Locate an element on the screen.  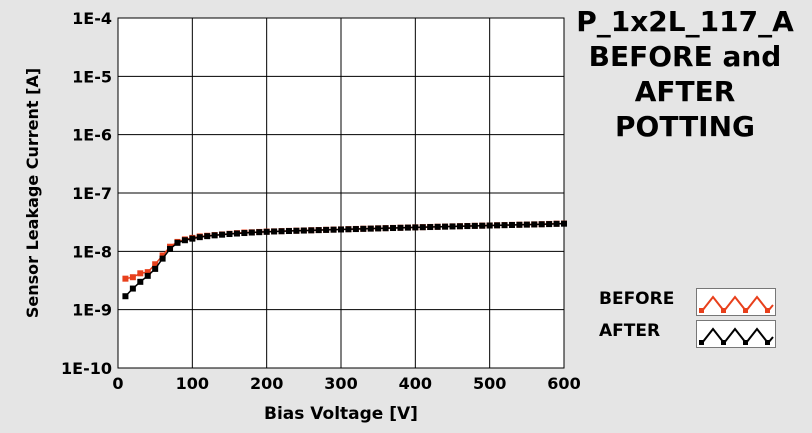
y-tick-label: 1E-7 is located at coordinates (92, 193).